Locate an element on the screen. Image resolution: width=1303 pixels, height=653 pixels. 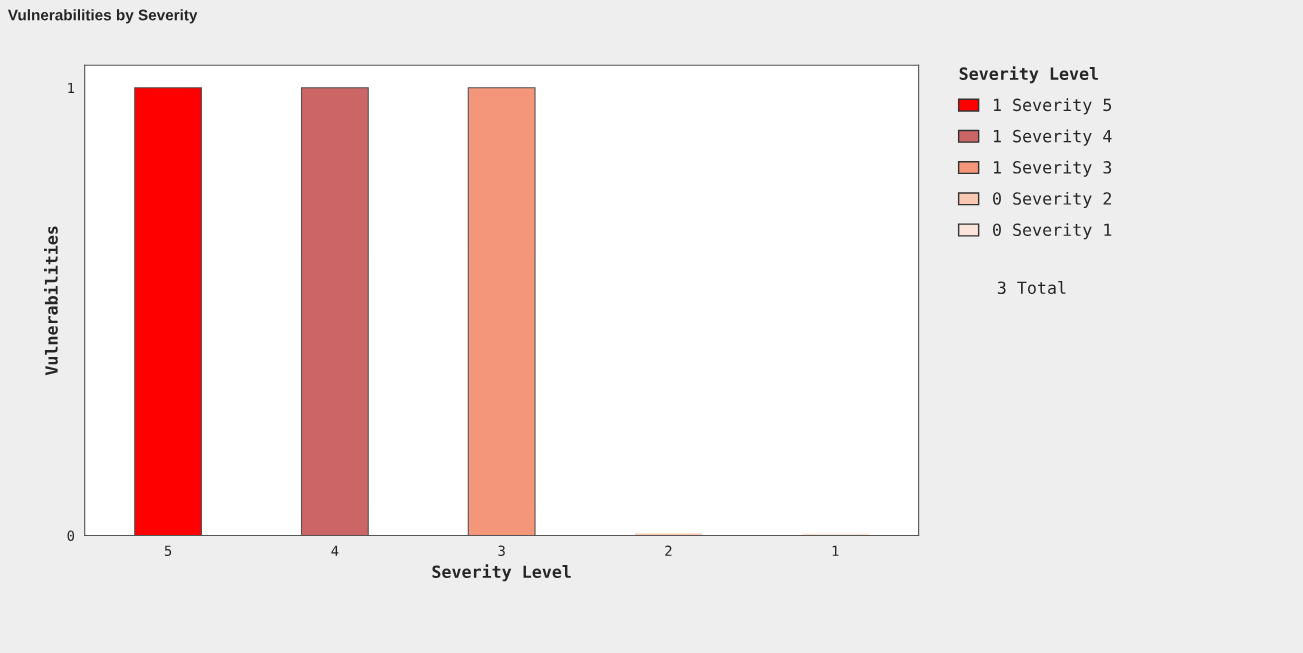
x-tick-label: 5 is located at coordinates (168, 551).